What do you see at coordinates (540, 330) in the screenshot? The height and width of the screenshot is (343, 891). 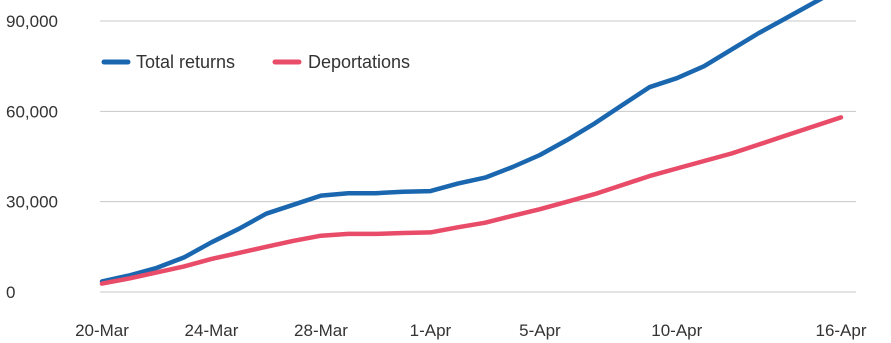 I see `x-tick-label: 5-Apr` at bounding box center [540, 330].